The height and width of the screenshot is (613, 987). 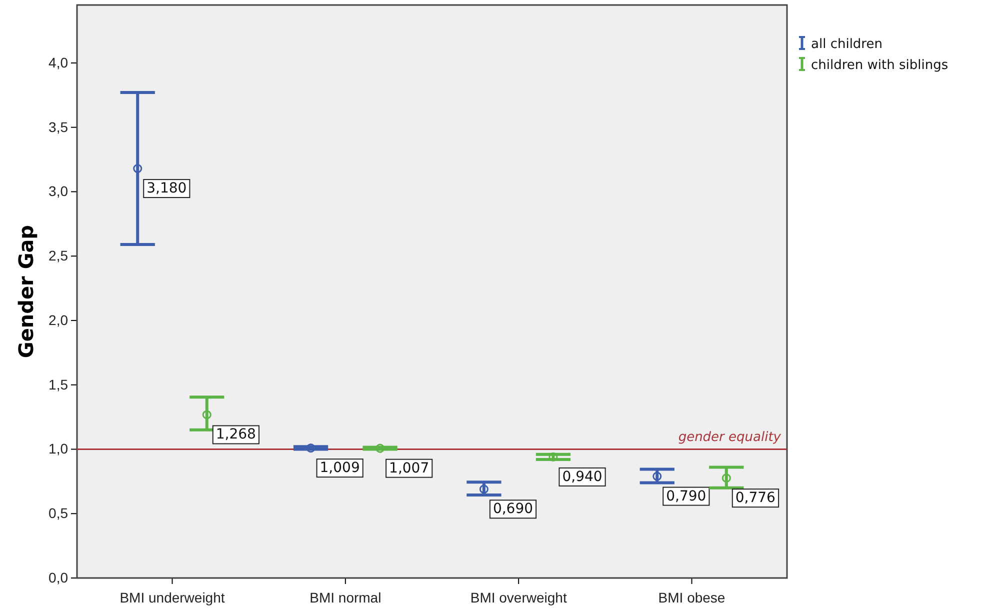 I want to click on y-tick-label: 1,0, so click(x=58, y=448).